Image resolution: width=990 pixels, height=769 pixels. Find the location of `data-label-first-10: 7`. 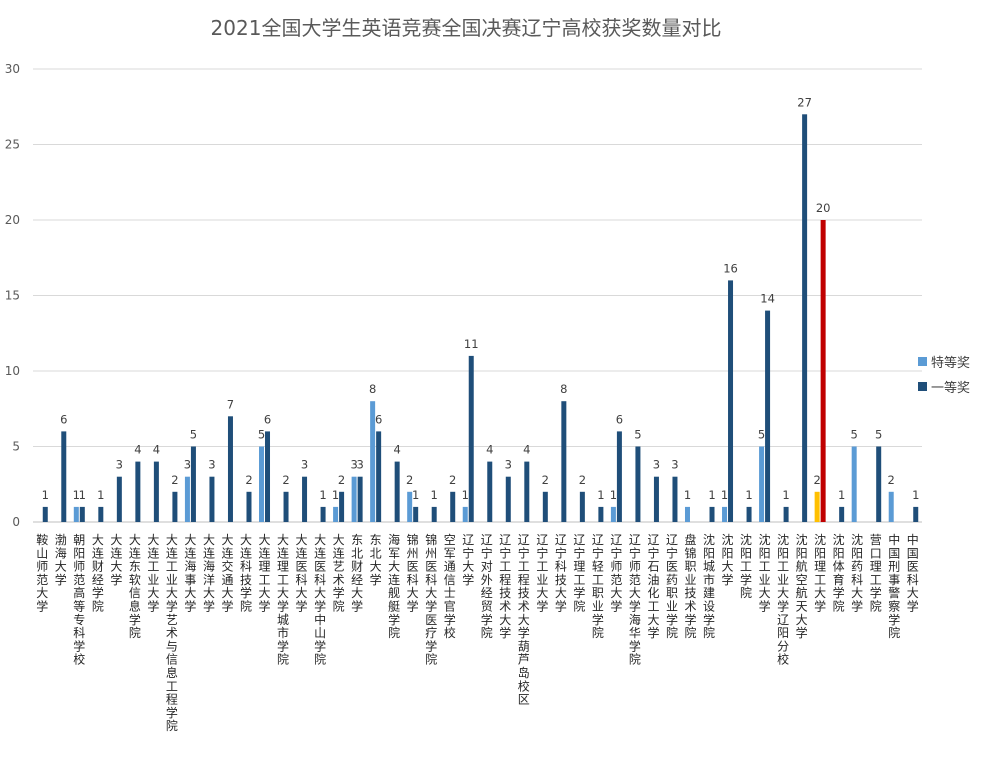

data-label-first-10: 7 is located at coordinates (230, 404).